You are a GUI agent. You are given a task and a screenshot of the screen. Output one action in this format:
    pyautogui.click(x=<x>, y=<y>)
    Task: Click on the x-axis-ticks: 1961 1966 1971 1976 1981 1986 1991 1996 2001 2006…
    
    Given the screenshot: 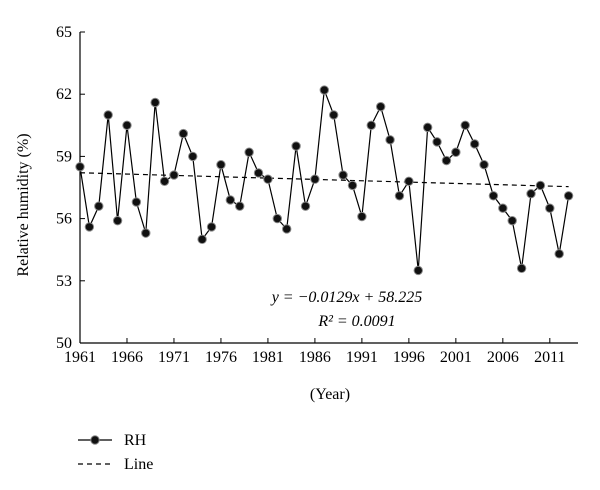 What is the action you would take?
    pyautogui.click(x=315, y=352)
    